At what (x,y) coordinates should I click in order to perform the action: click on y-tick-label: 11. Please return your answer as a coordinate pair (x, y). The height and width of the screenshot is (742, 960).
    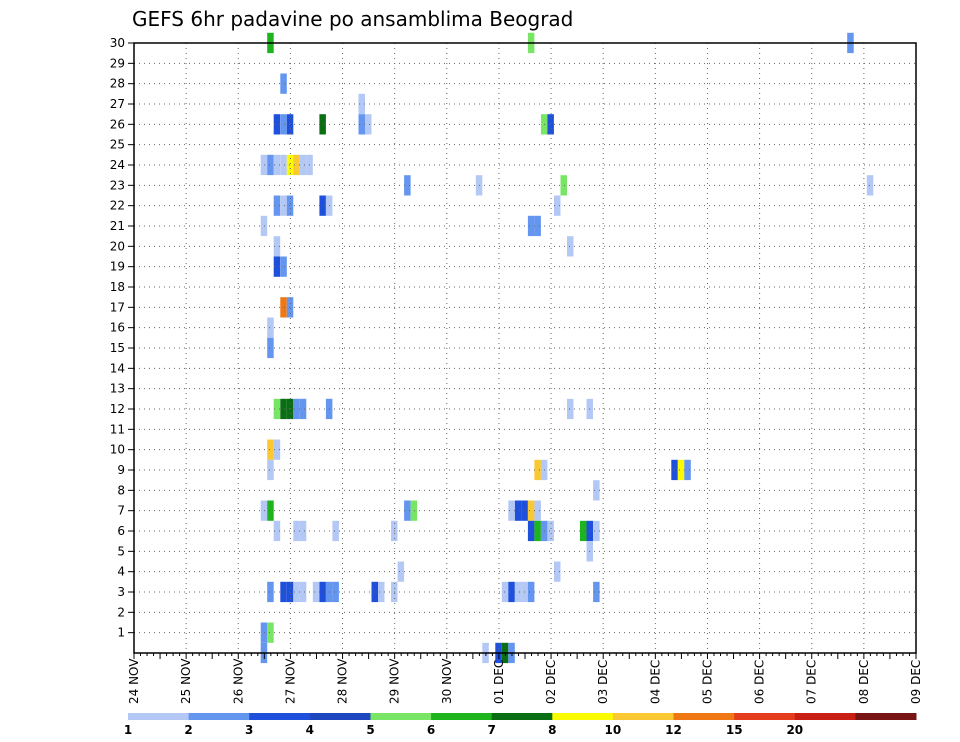
    Looking at the image, I should click on (117, 429).